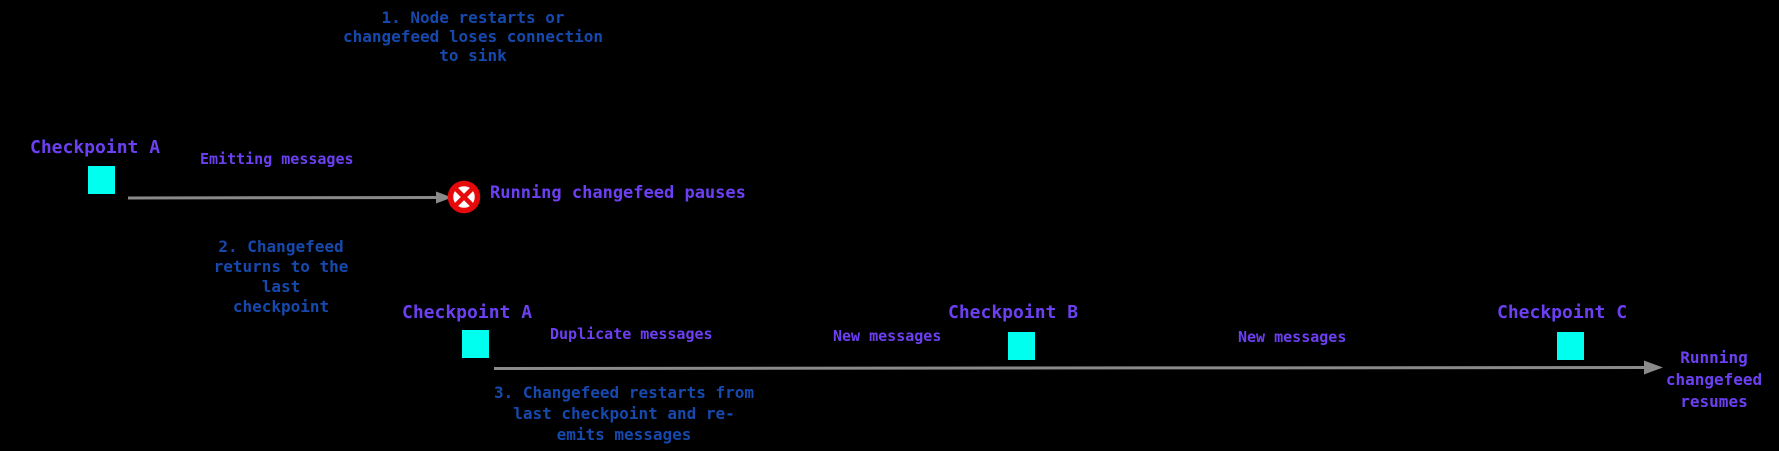  Describe the element at coordinates (95, 147) in the screenshot. I see `run1-checkpoint-a-label: Checkpoint A` at that location.